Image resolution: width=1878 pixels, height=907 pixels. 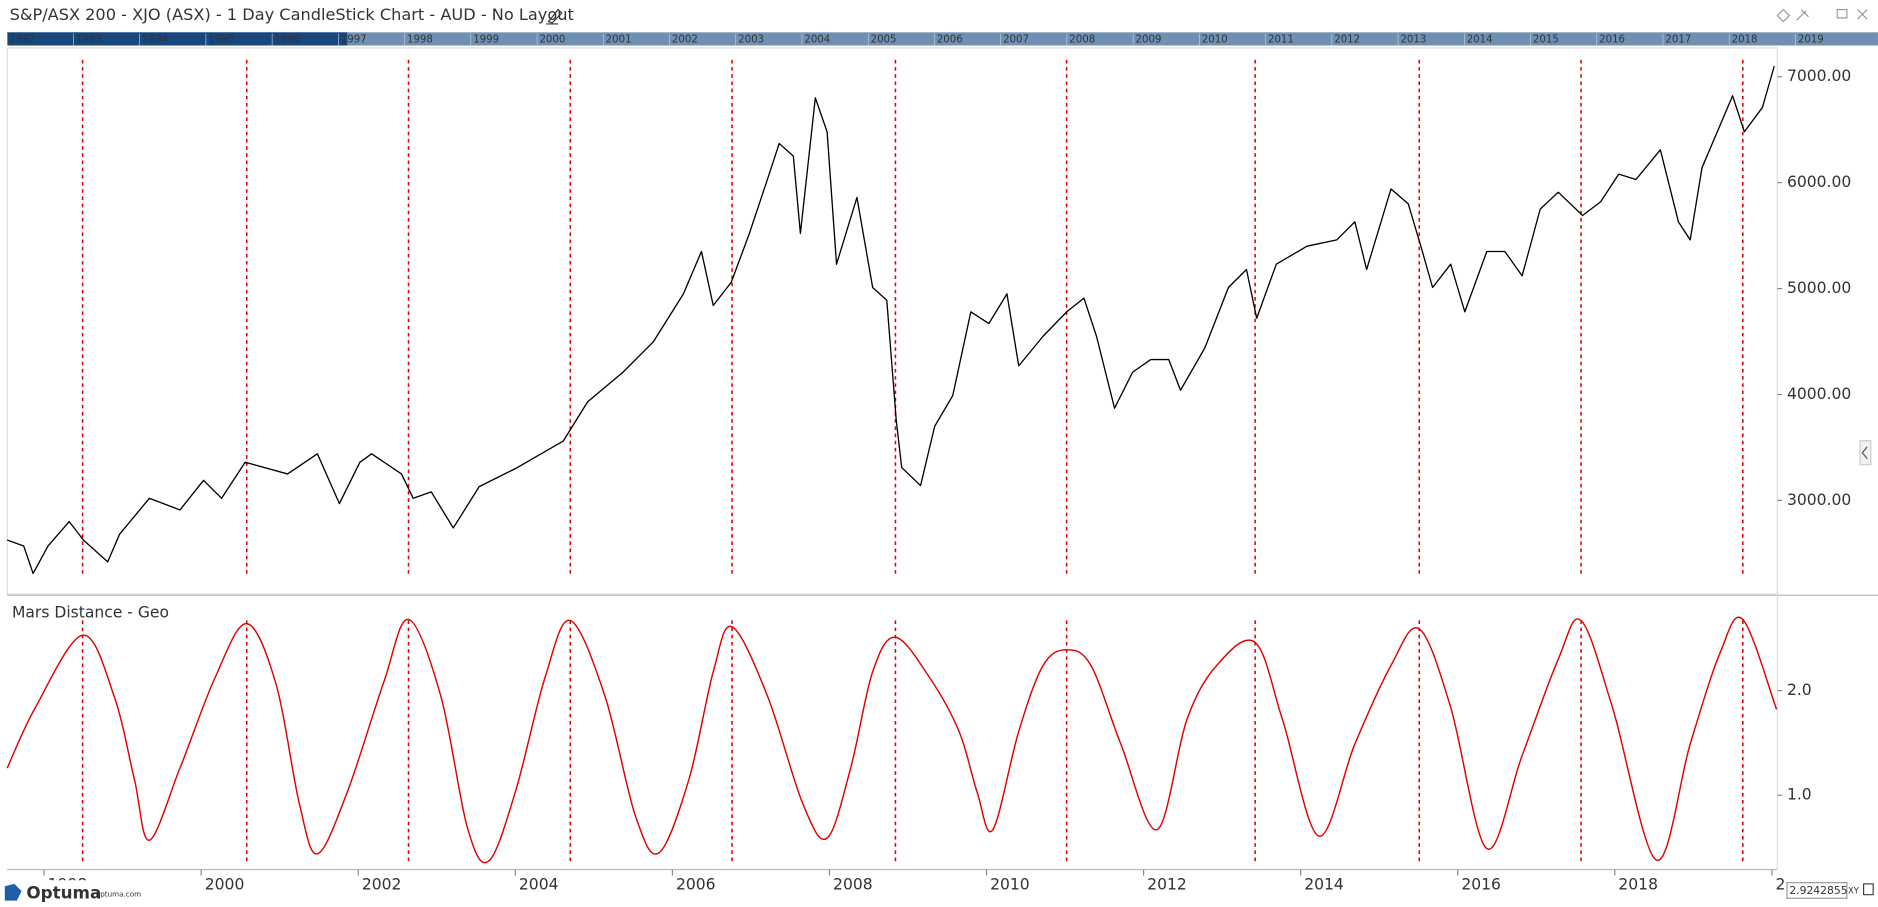 What do you see at coordinates (155, 40) in the screenshot?
I see `navigator-year: 1994` at bounding box center [155, 40].